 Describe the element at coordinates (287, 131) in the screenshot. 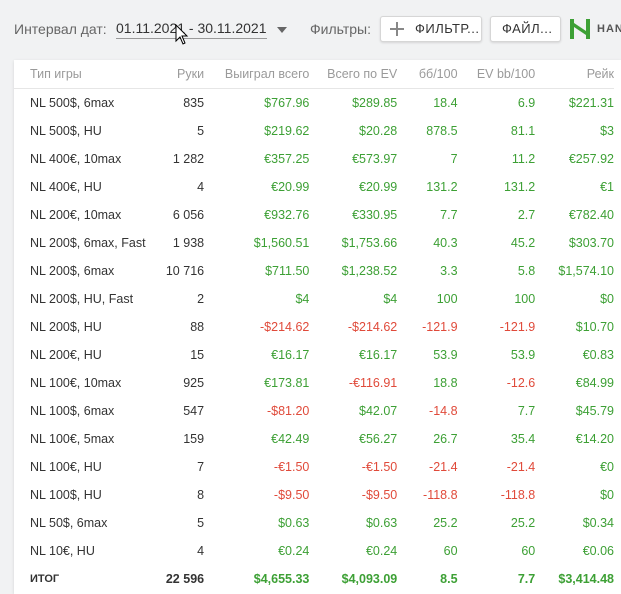

I see `cell-won-total: $219.62` at that location.